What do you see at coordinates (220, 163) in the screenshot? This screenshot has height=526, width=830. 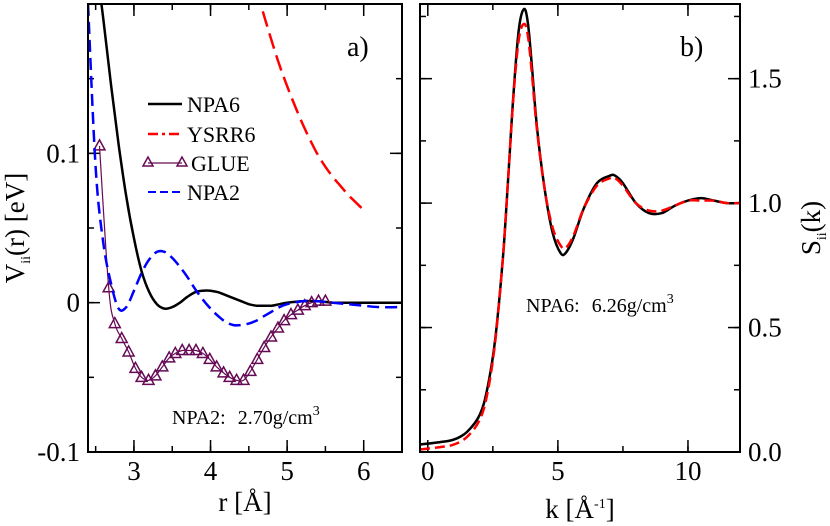 I see `legend-glue-label: GLUE` at bounding box center [220, 163].